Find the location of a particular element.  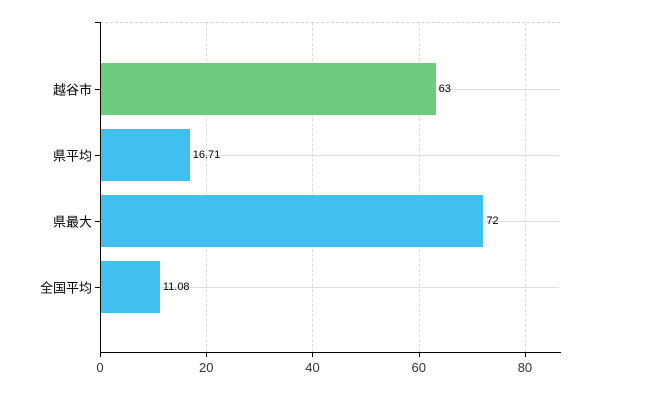

bar-value-label: 72 is located at coordinates (492, 220).